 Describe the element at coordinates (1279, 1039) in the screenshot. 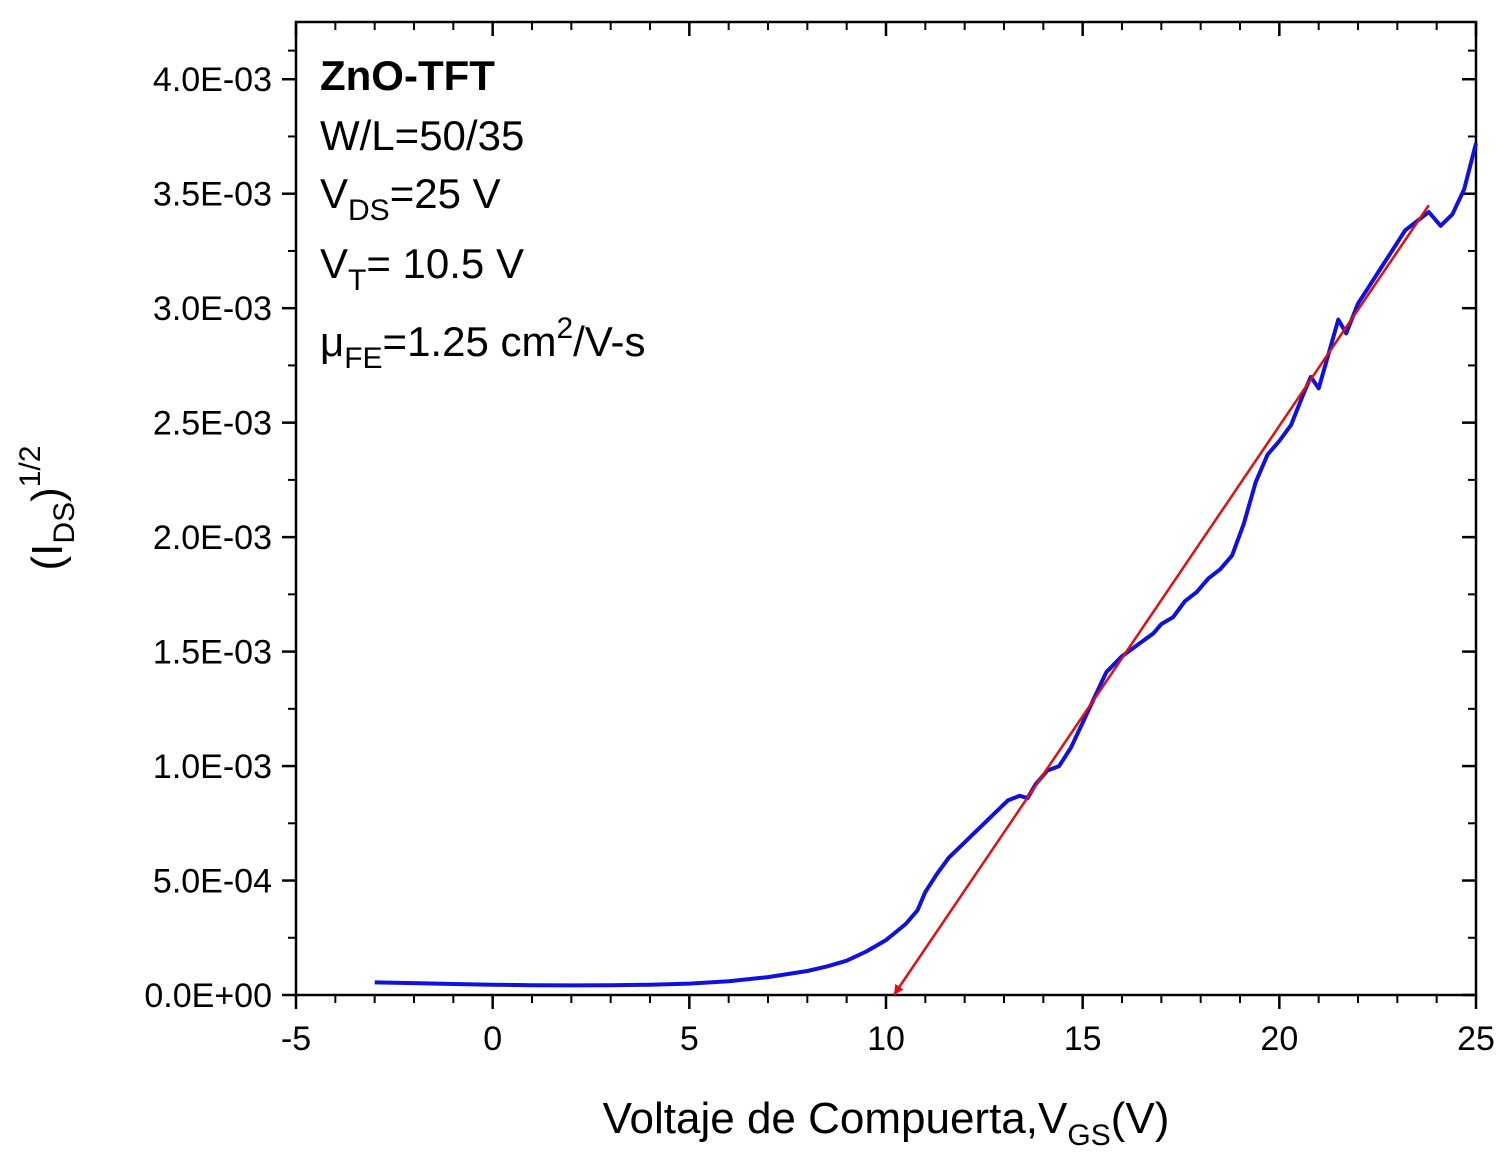

I see `x-tick-label: 20` at that location.